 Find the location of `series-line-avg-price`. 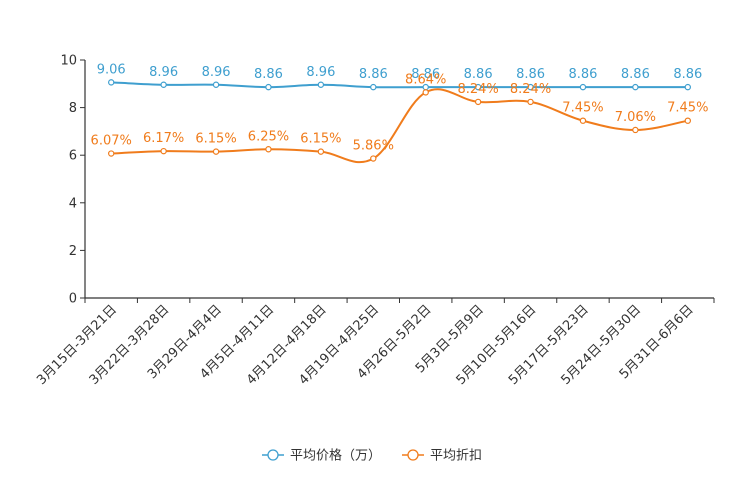

series-line-avg-price is located at coordinates (399, 85).